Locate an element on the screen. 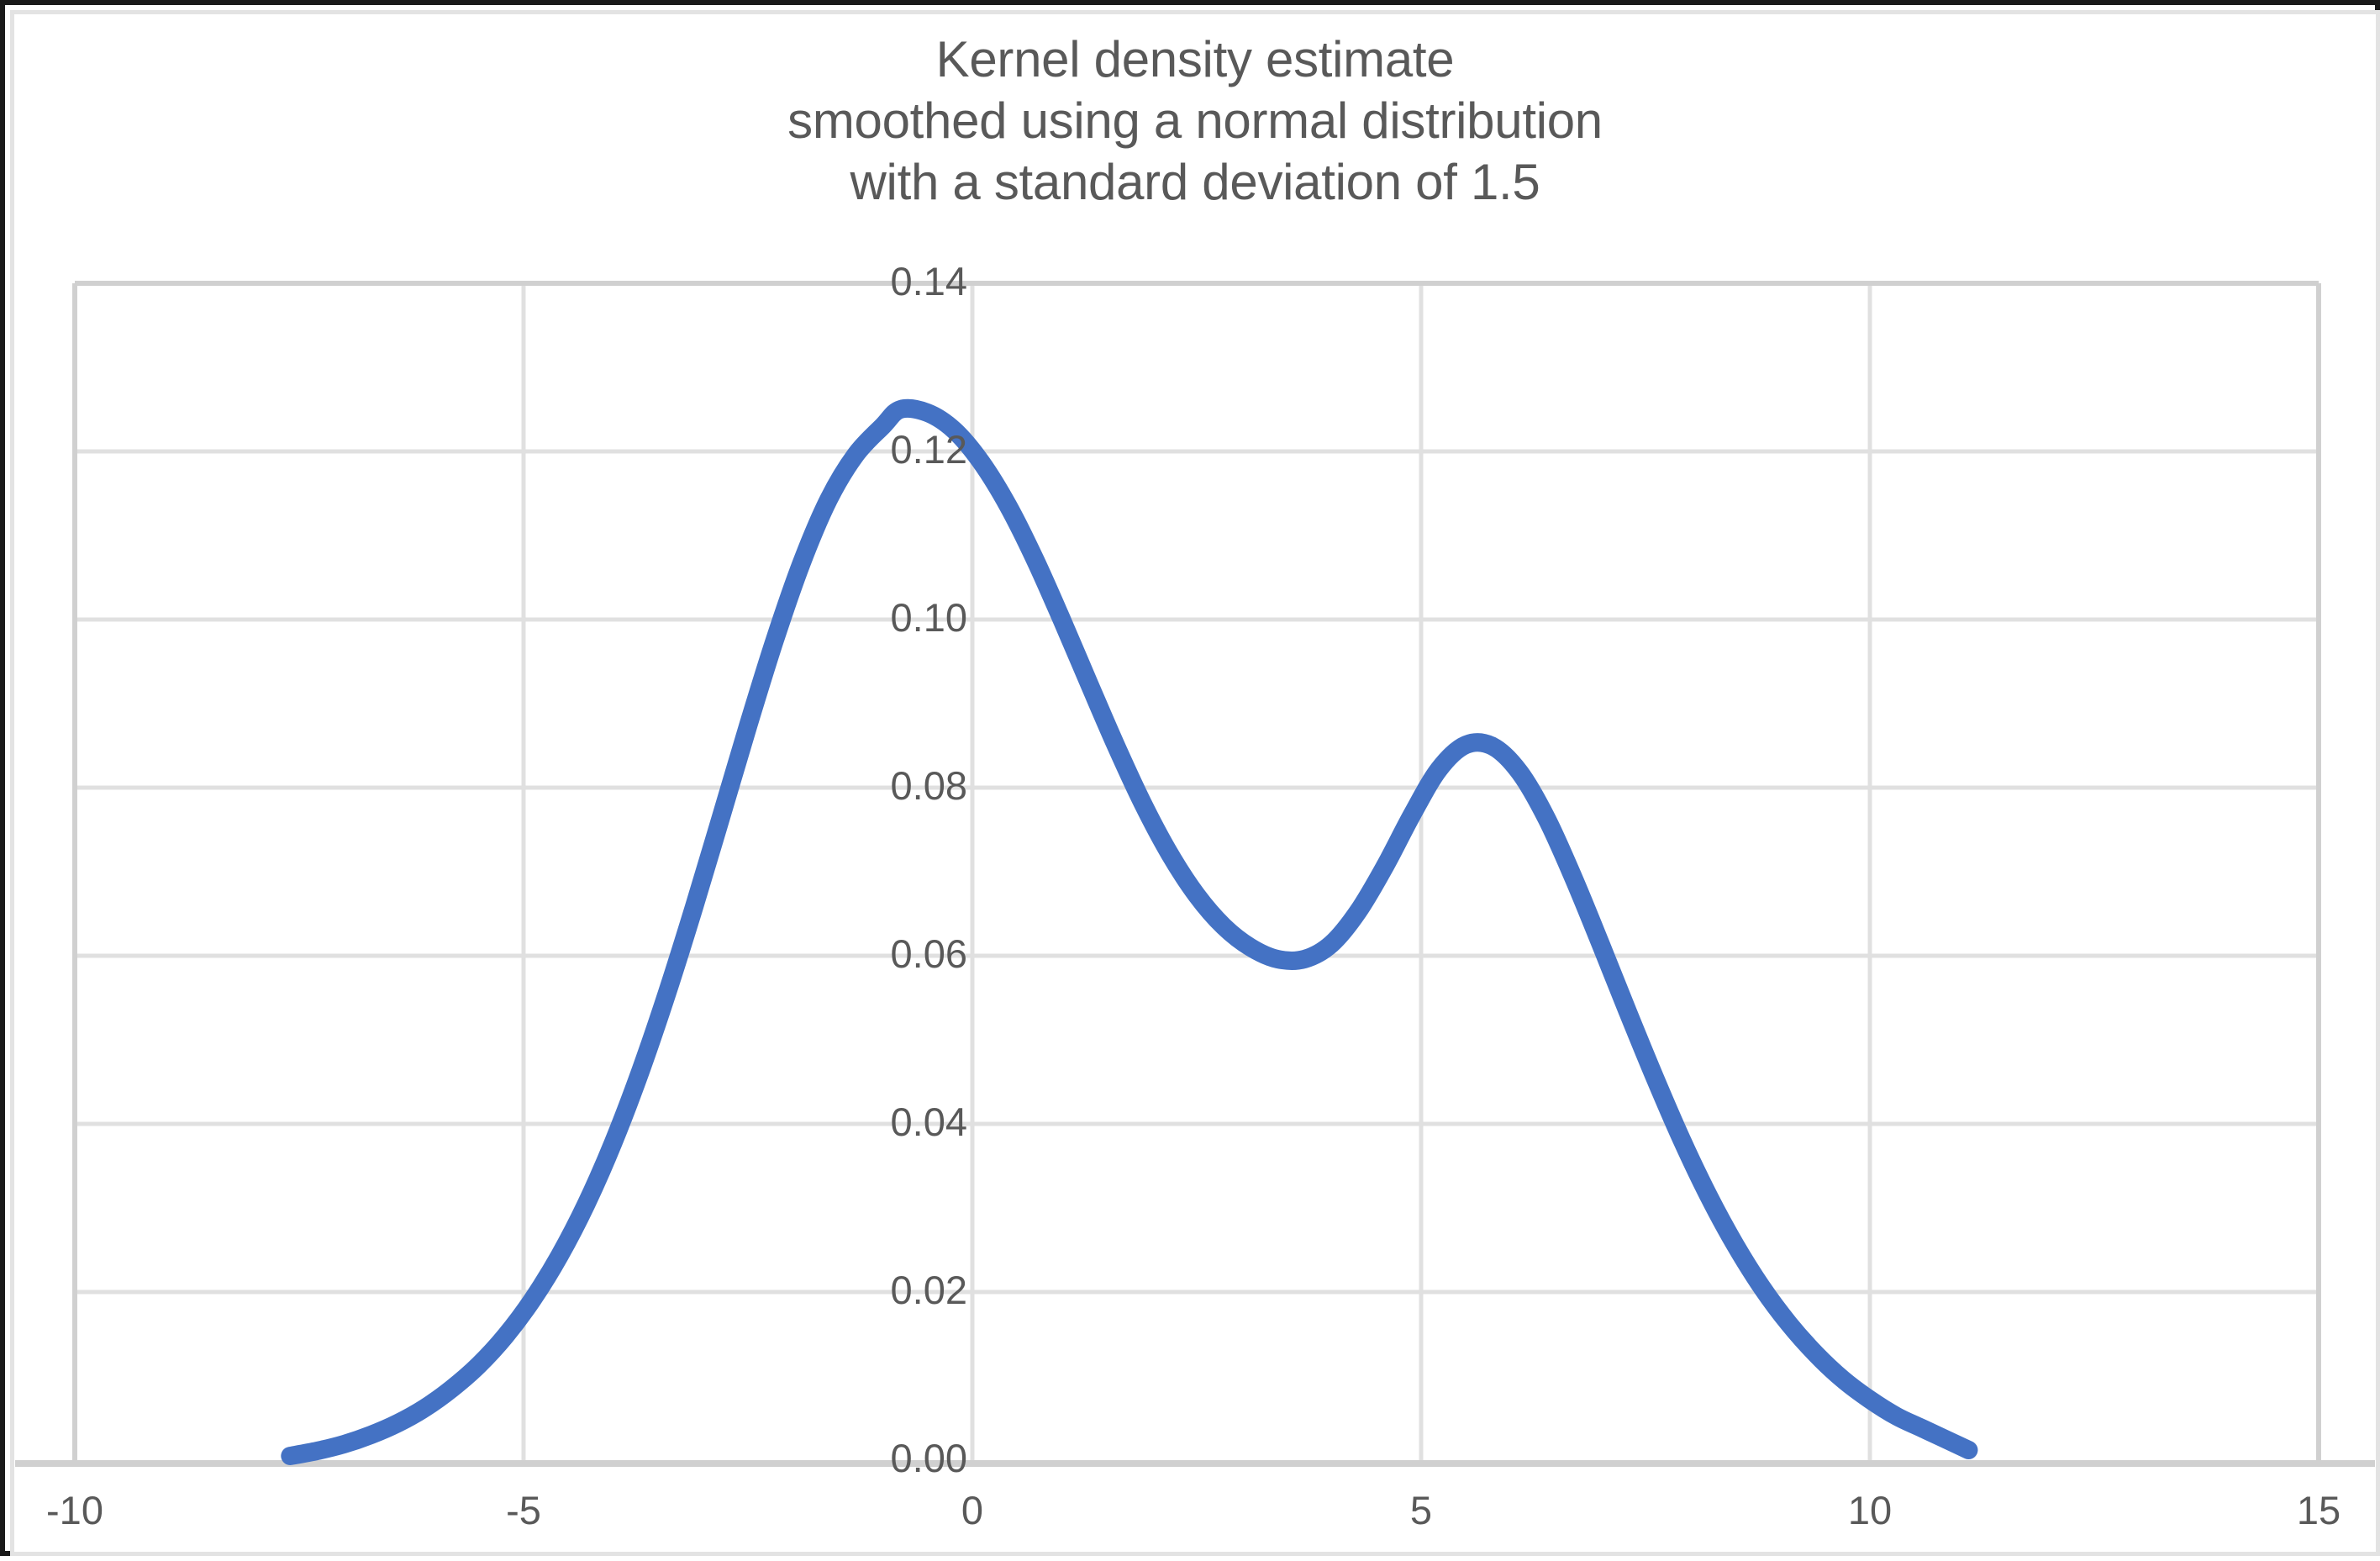 The height and width of the screenshot is (1561, 2380). y-axis-tick-label: 0.00 is located at coordinates (929, 1458).